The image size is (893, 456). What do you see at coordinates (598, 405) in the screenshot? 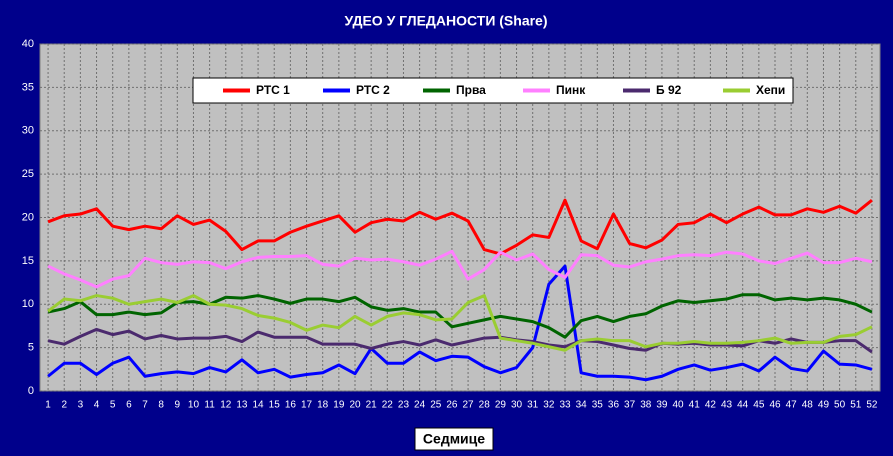
I see `x-tick-label: 35` at bounding box center [598, 405].